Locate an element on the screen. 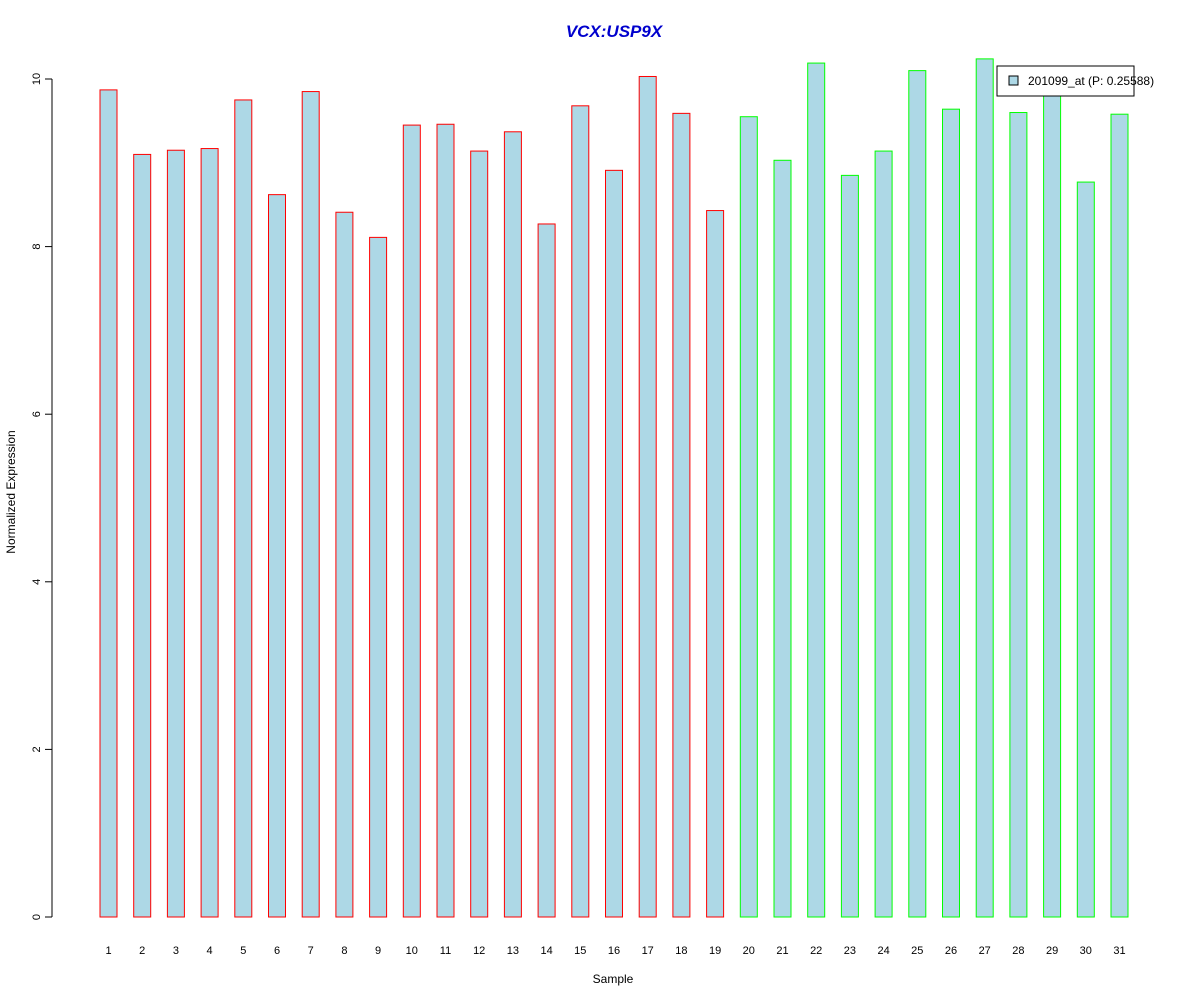 This screenshot has height=1000, width=1200. x-tick-label: 16 is located at coordinates (614, 951).